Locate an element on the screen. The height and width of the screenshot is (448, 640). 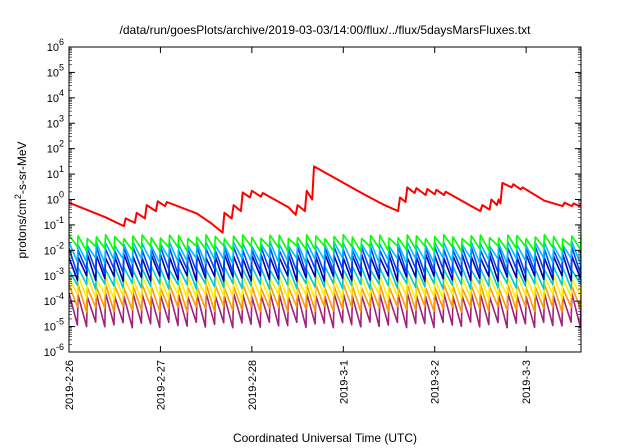
x-tick-label: 2019-2-28 is located at coordinates (253, 385).